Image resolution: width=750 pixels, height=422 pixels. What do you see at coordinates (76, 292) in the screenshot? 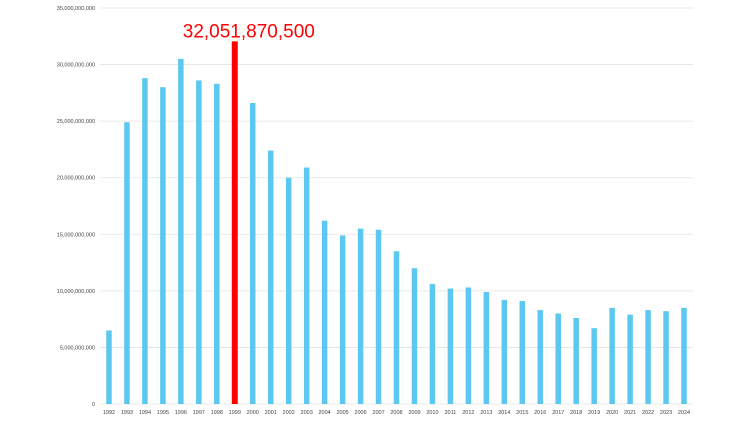
I see `y-tick-label: 10,000,000,000` at bounding box center [76, 292].